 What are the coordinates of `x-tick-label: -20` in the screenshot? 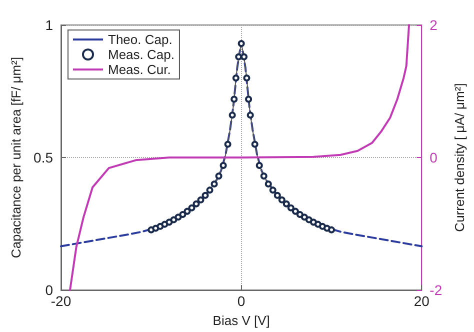 It's located at (61, 301).